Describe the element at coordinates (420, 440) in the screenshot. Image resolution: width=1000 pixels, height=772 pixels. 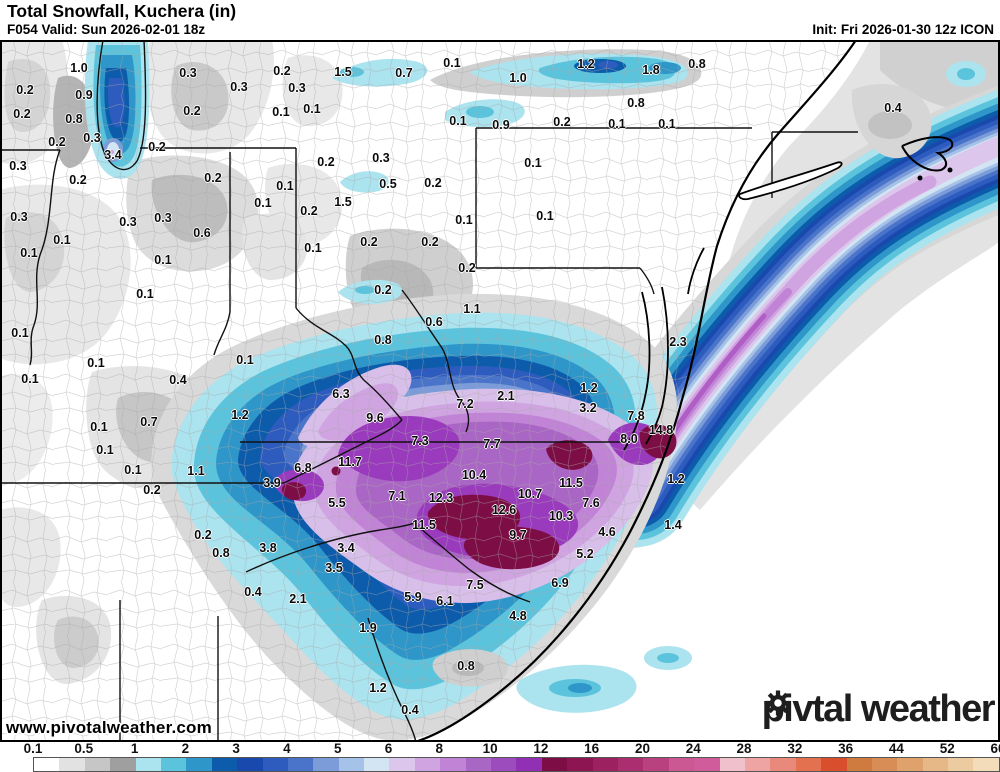
I see `map-value-label: 7.3` at that location.